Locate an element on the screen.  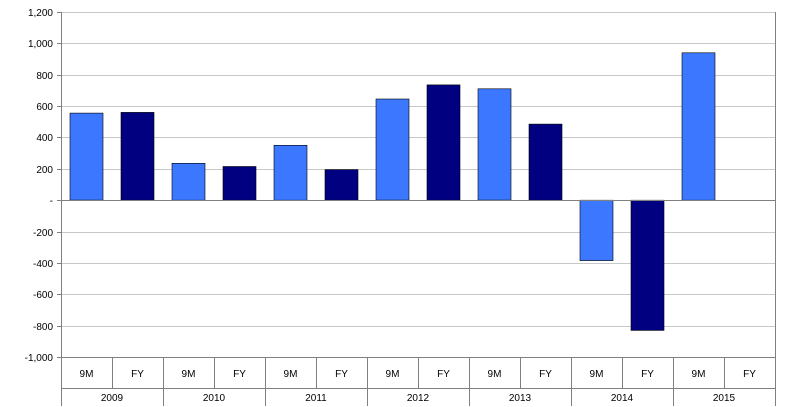
bar-2012-FY is located at coordinates (443, 142).